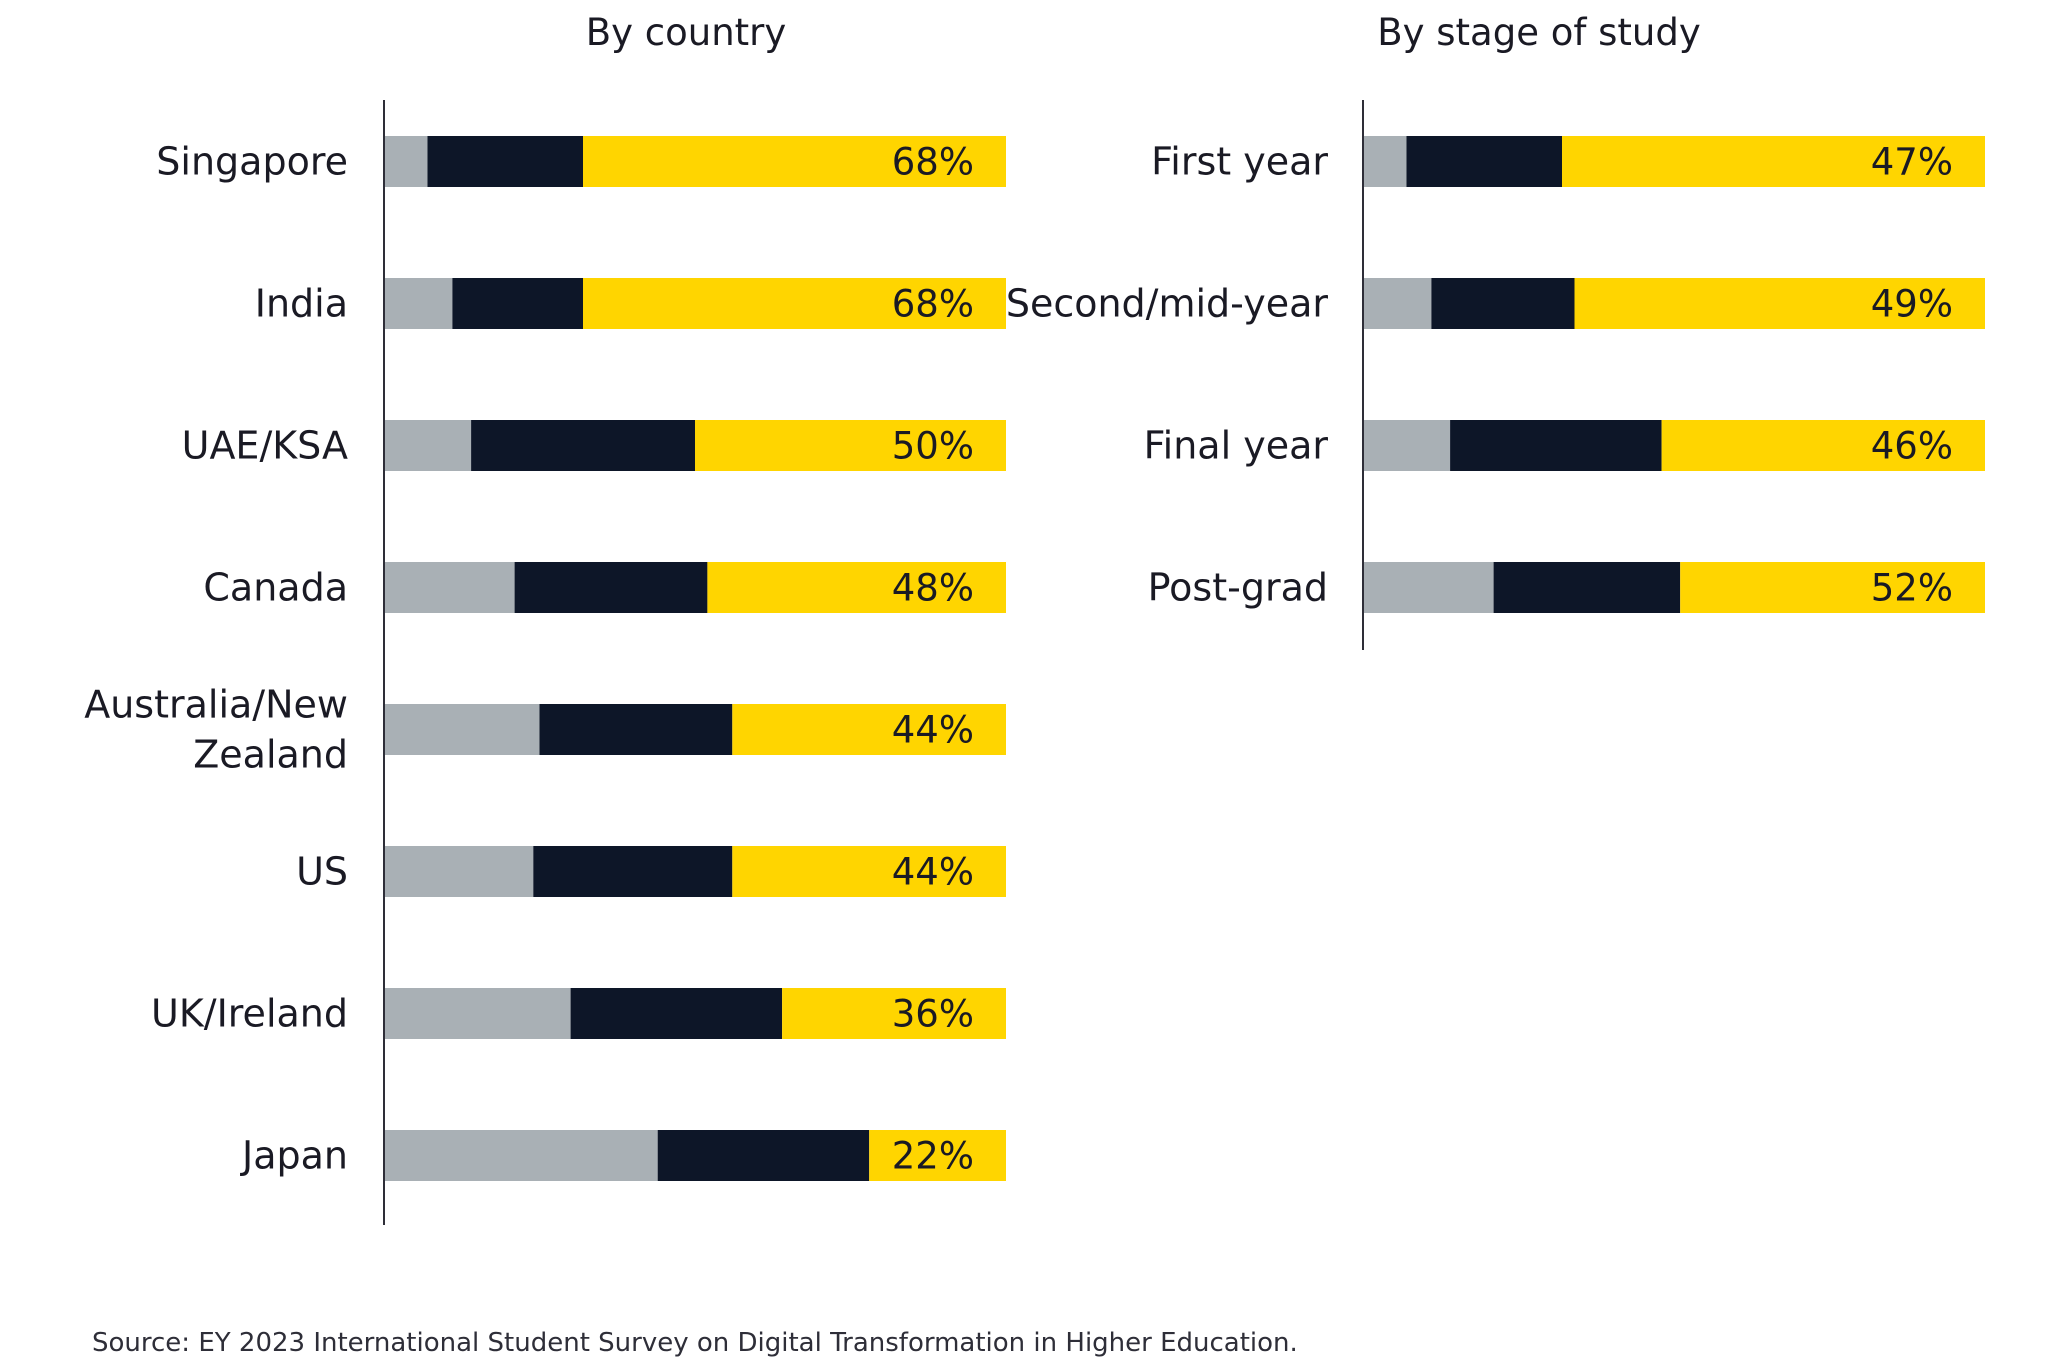  I want to click on value-label-country-6: 44%, so click(933, 872).